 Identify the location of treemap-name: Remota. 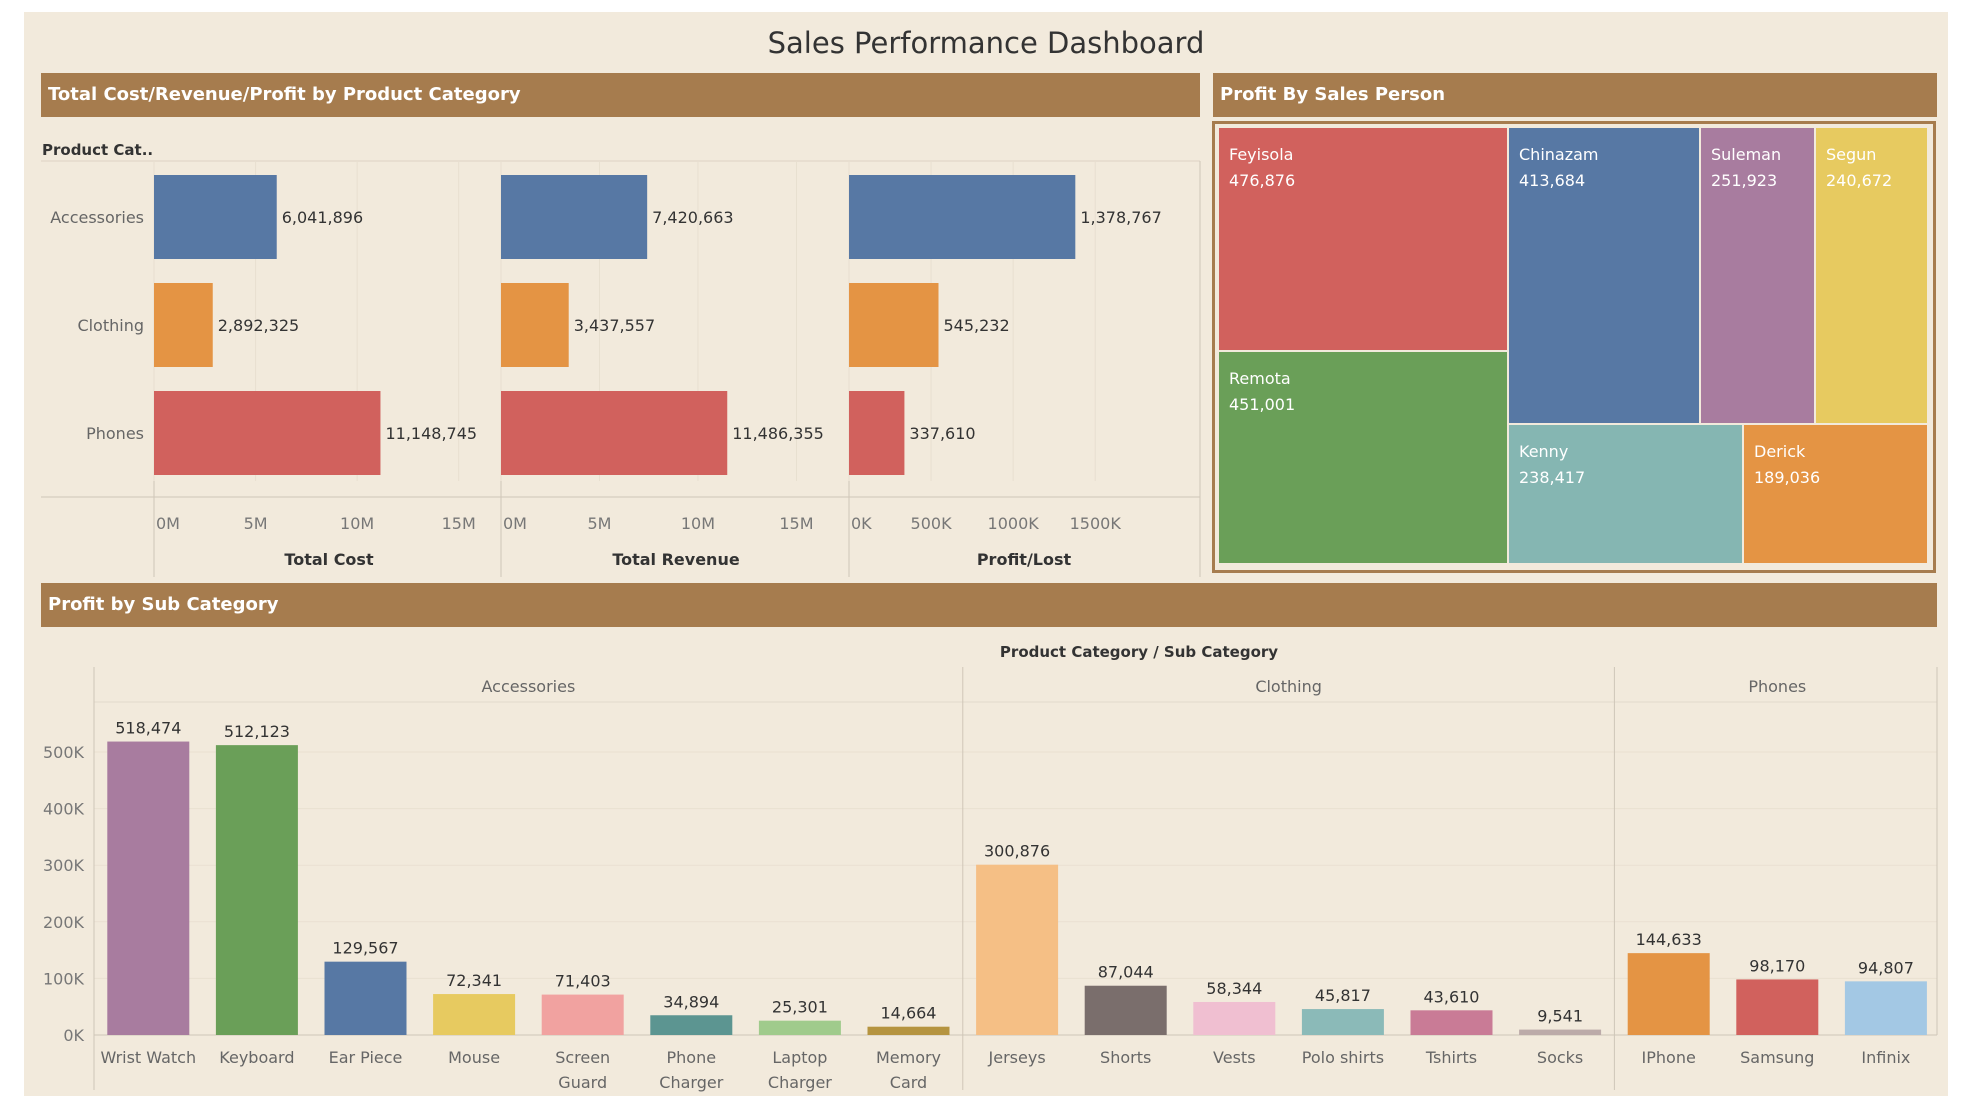
(1260, 378).